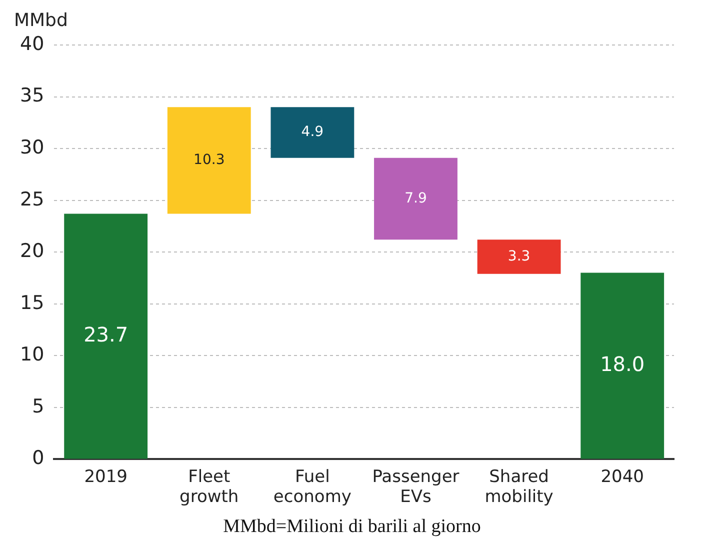  Describe the element at coordinates (416, 487) in the screenshot. I see `x-tick-label: Passenger EVs` at that location.